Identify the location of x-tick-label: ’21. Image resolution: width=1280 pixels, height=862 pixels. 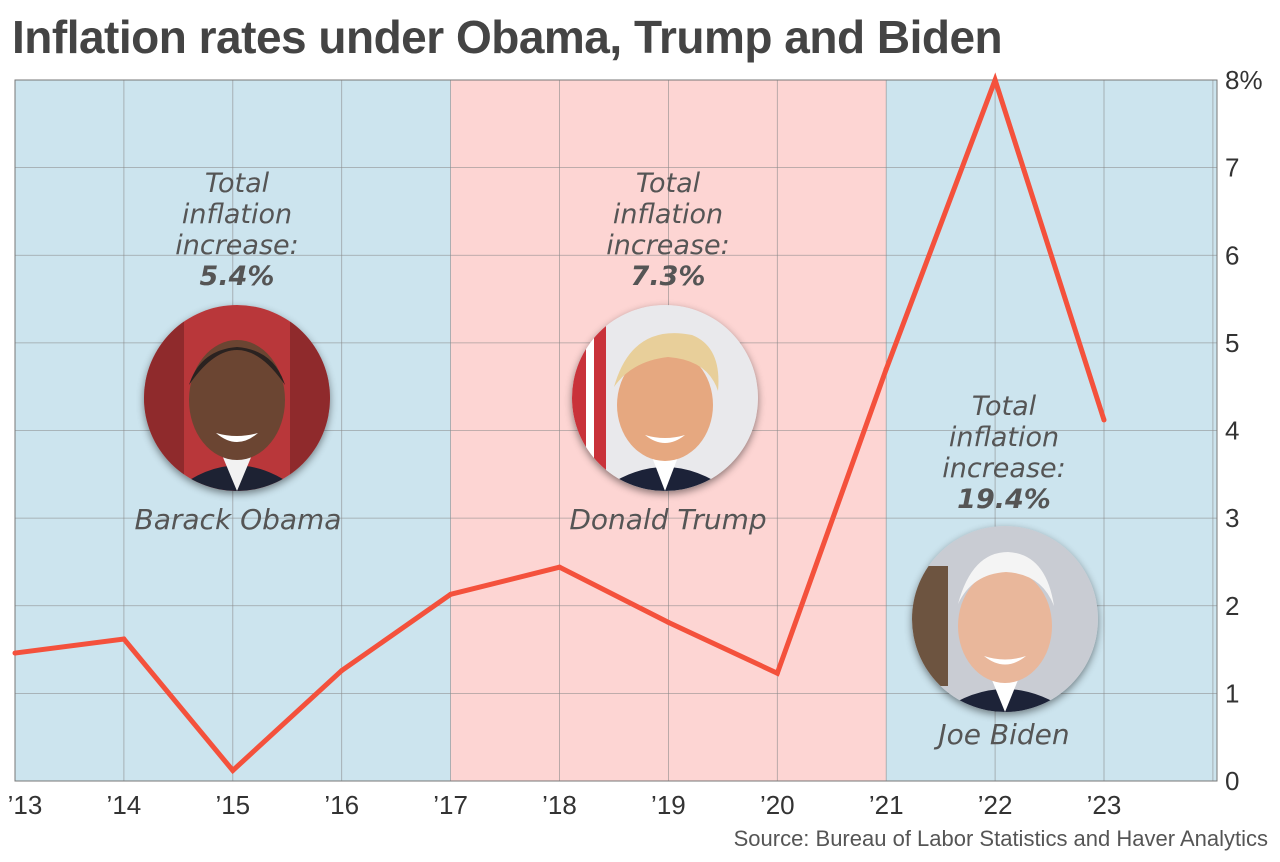
(886, 805).